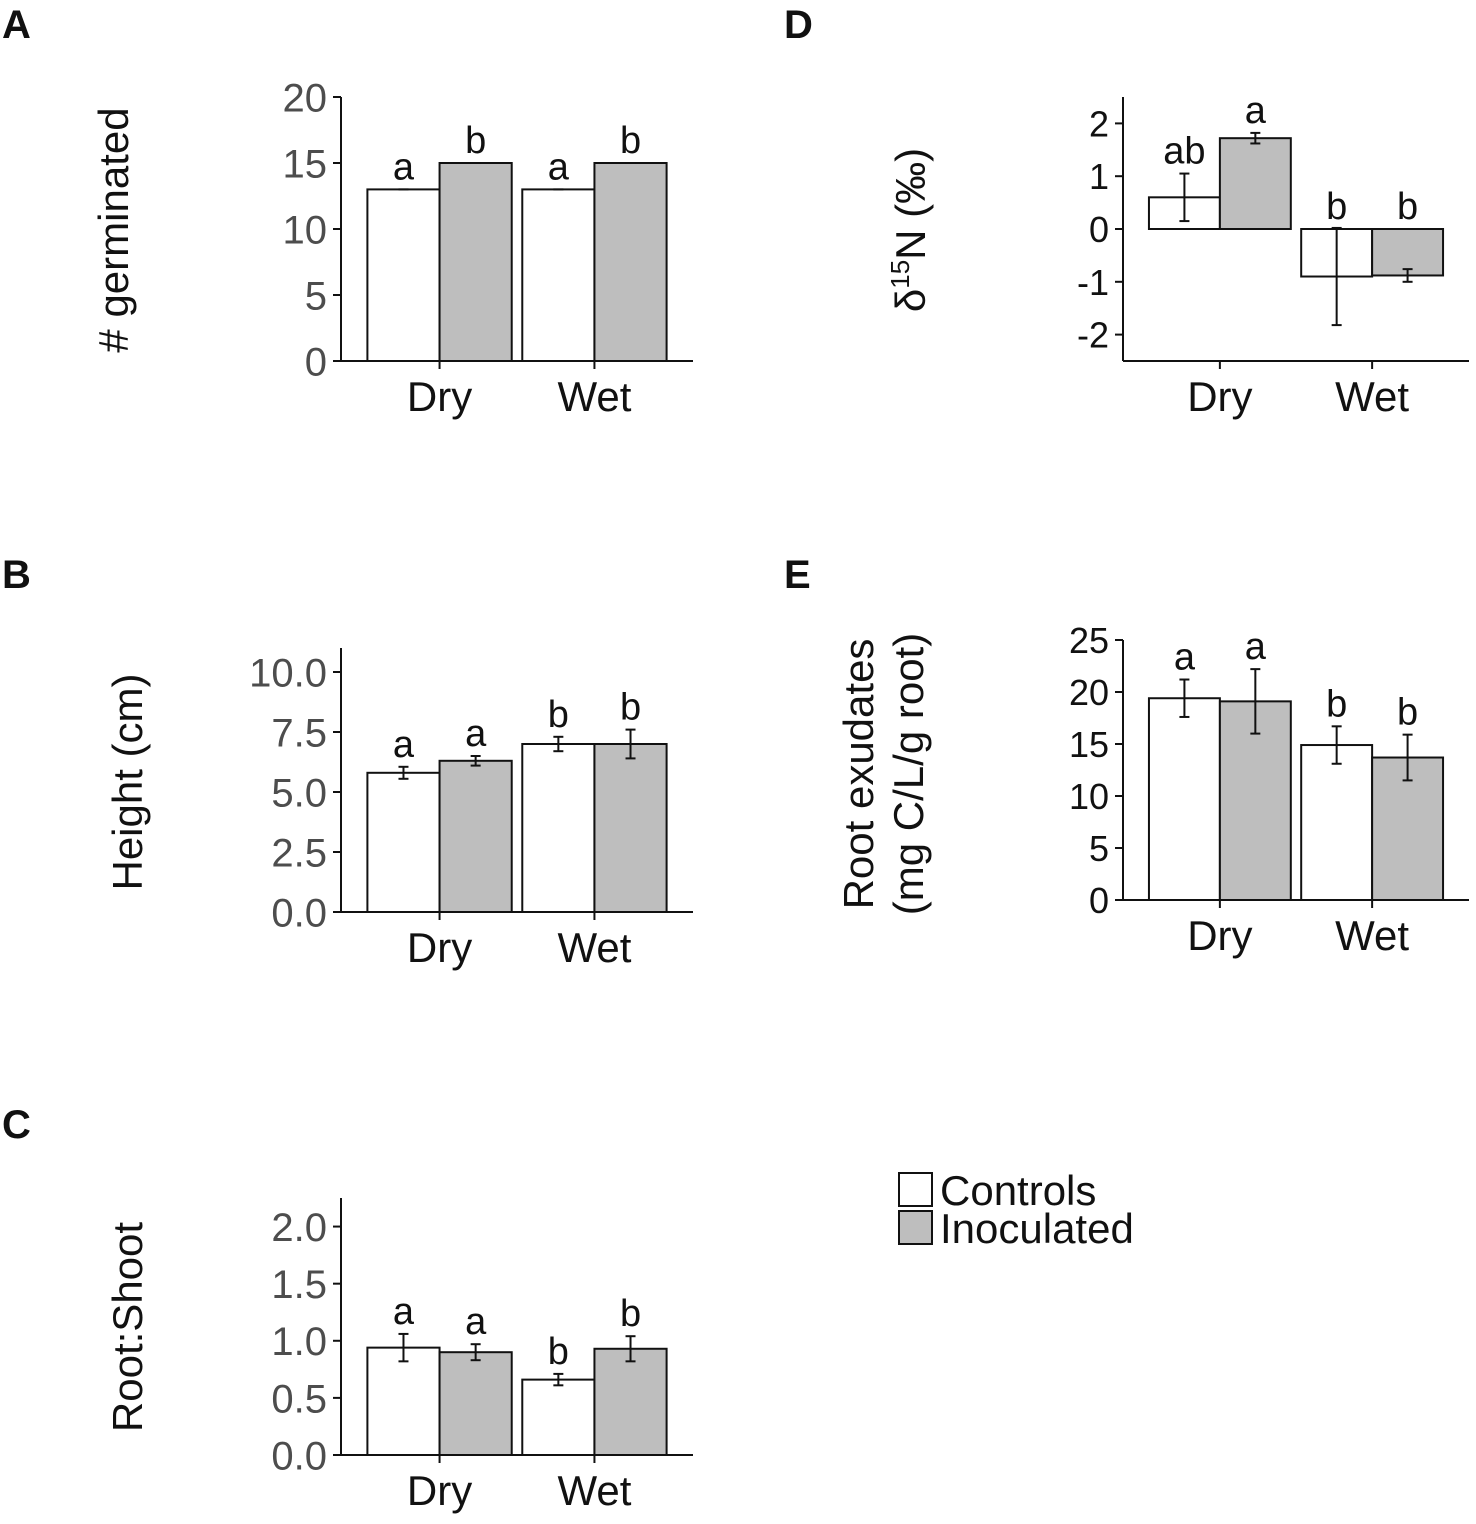  Describe the element at coordinates (1089, 640) in the screenshot. I see `y-tick-label: 25` at that location.